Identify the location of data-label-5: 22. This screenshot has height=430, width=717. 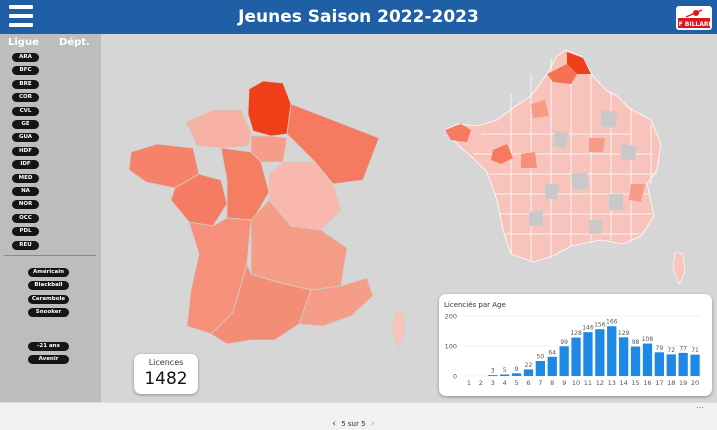
(529, 365).